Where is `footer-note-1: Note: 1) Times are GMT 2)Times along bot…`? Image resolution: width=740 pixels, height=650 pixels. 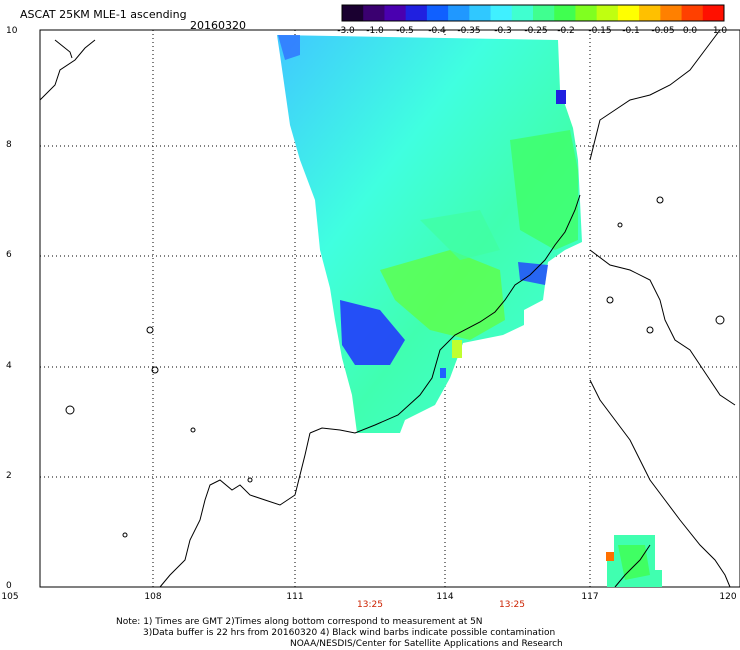
footer-note-1: Note: 1) Times are GMT 2)Times along bot… is located at coordinates (299, 622).